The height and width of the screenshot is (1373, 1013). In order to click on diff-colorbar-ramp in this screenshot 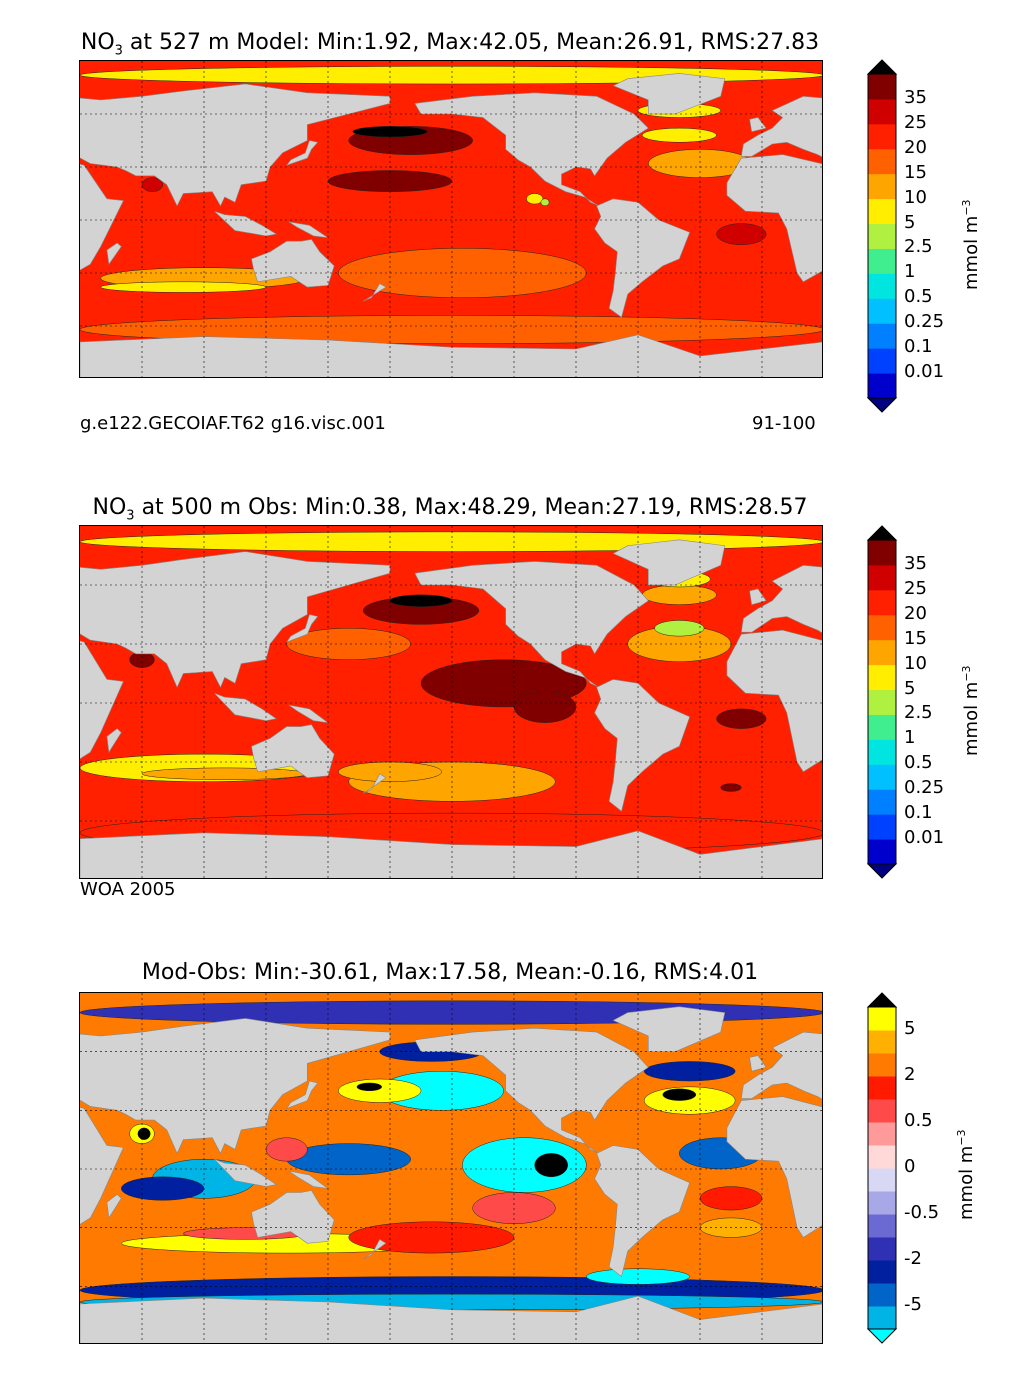, I will do `click(882, 1168)`.